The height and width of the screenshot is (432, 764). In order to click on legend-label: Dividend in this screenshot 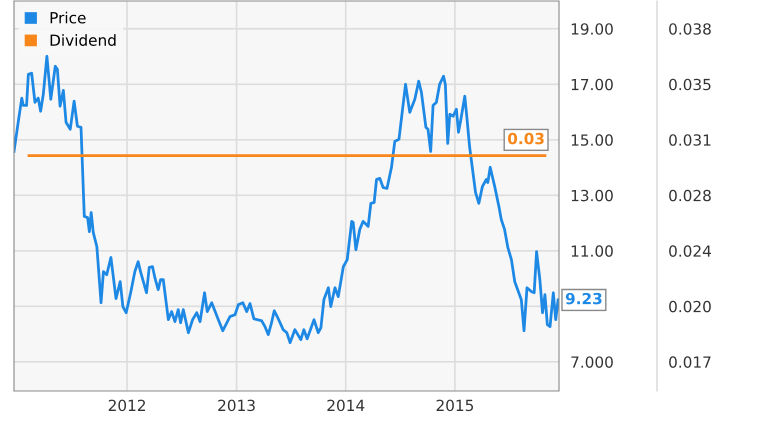, I will do `click(83, 40)`.